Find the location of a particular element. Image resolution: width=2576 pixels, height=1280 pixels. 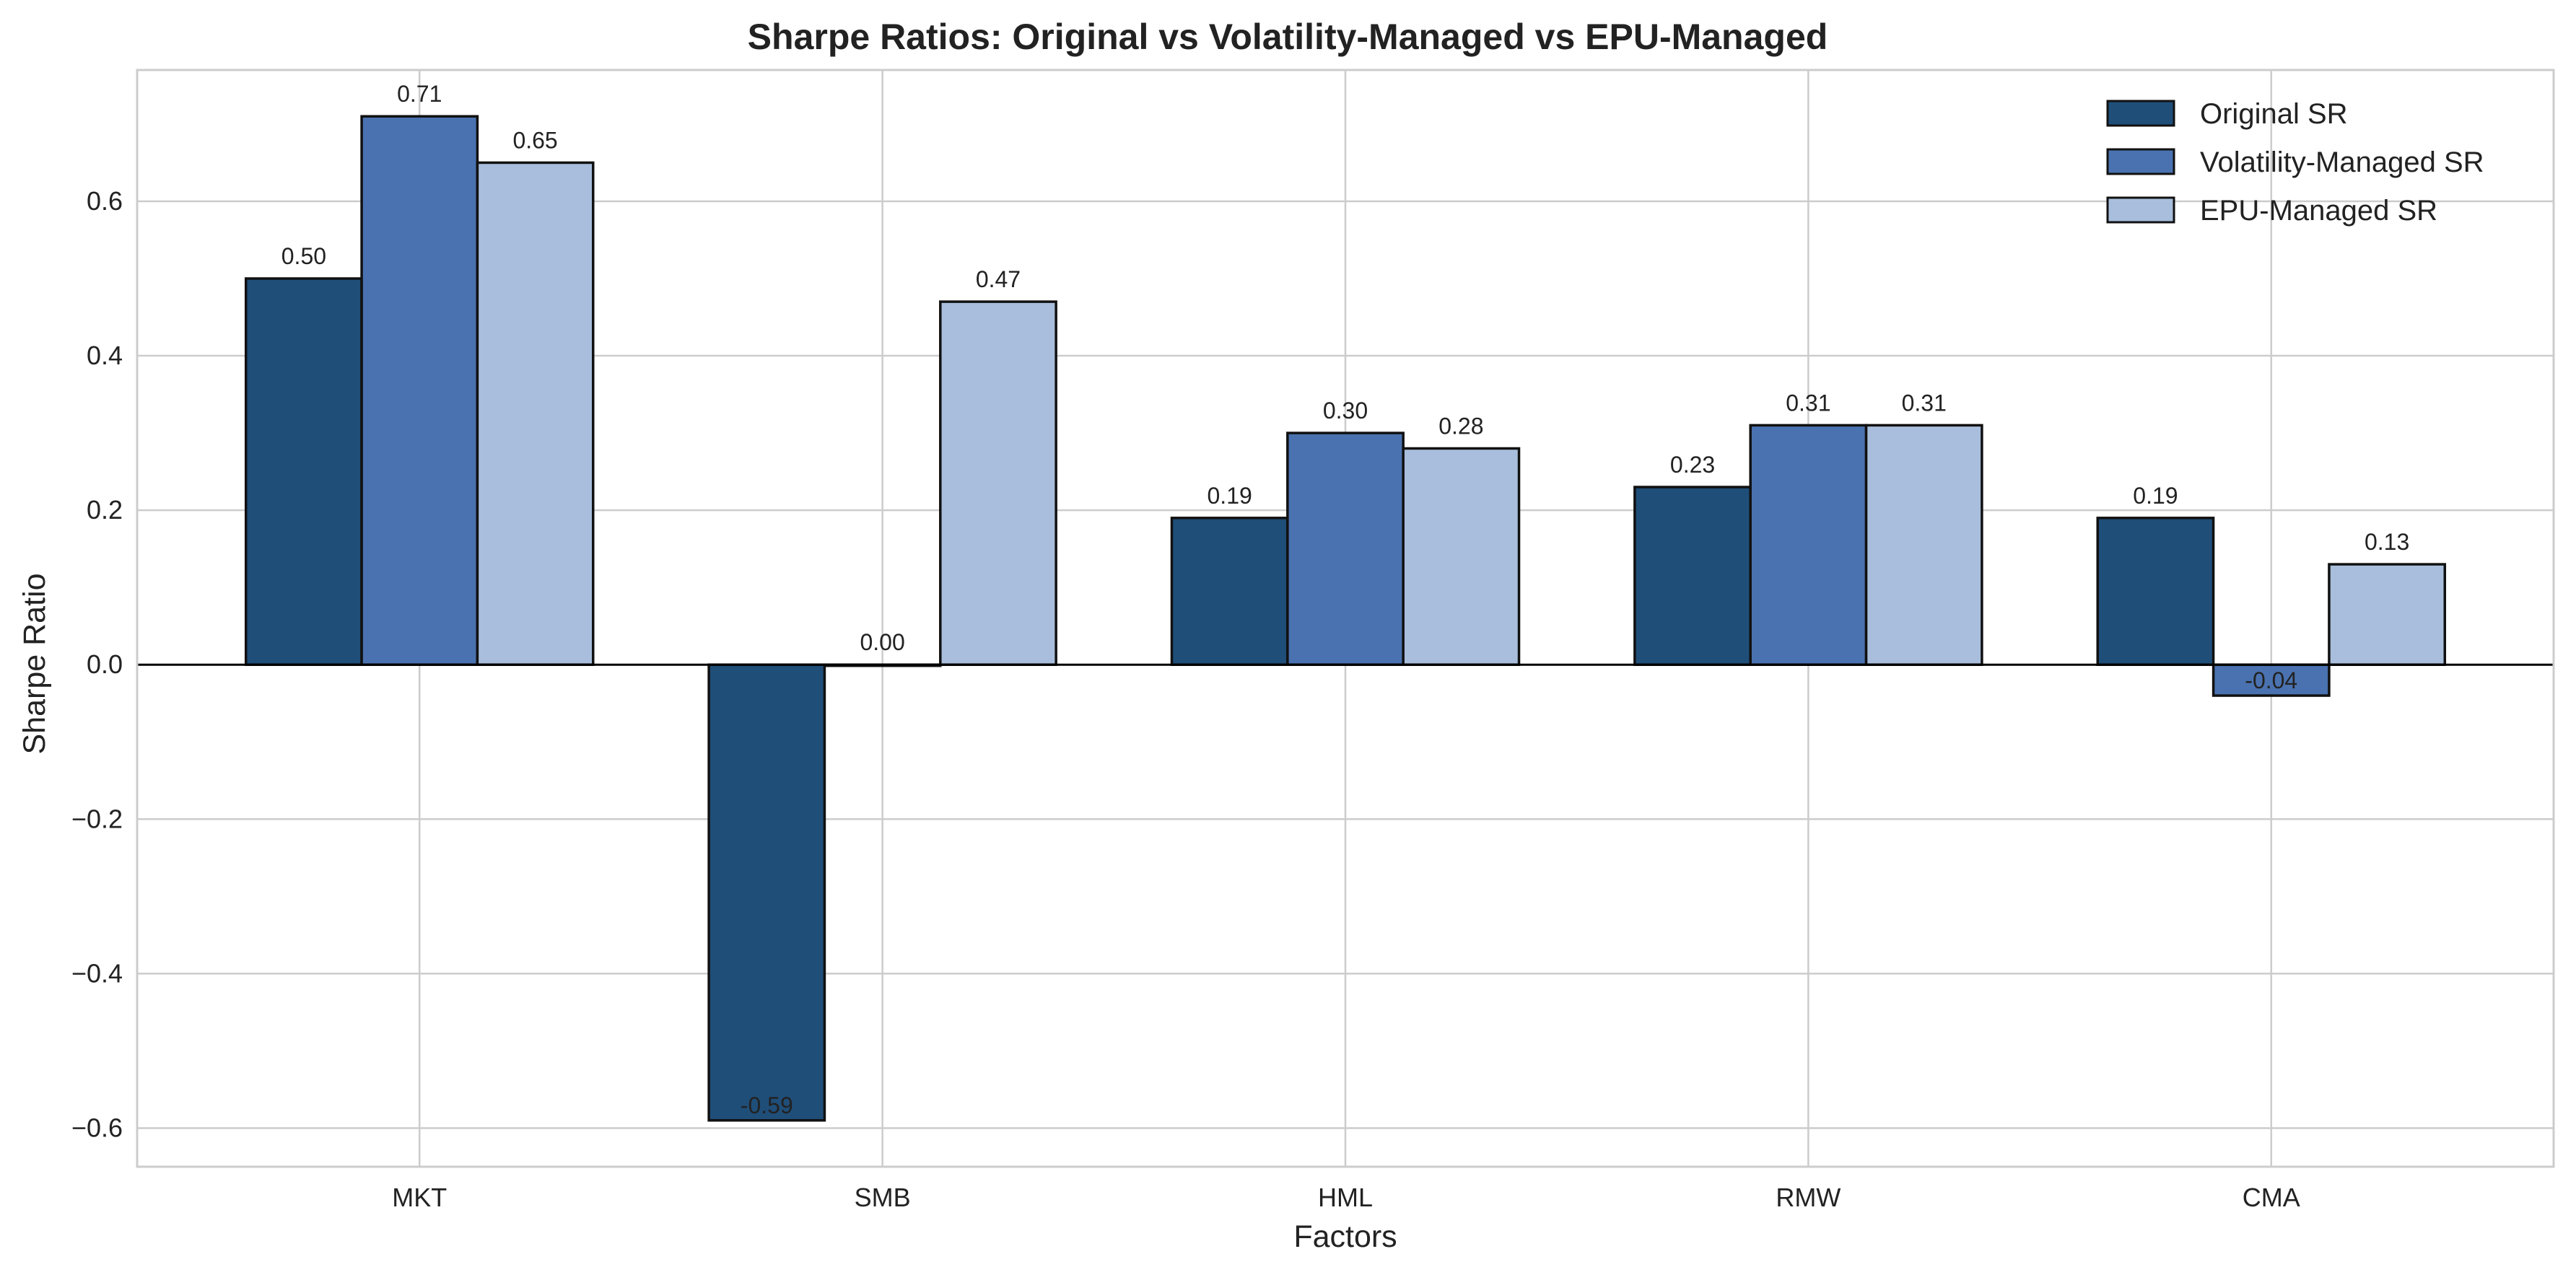

data-label-volatility-managed-sr-hml: 0.30 is located at coordinates (1345, 411).